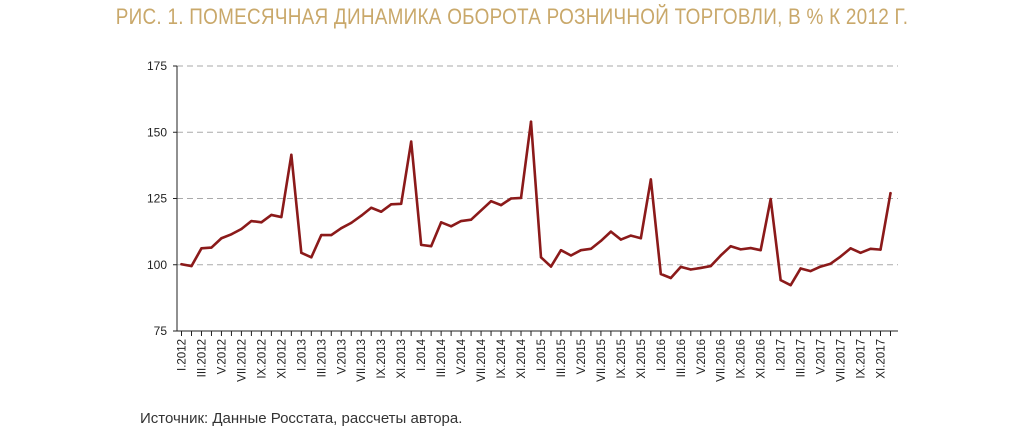 The image size is (1024, 434). I want to click on x-tick-label: VII.2016, so click(722, 360).